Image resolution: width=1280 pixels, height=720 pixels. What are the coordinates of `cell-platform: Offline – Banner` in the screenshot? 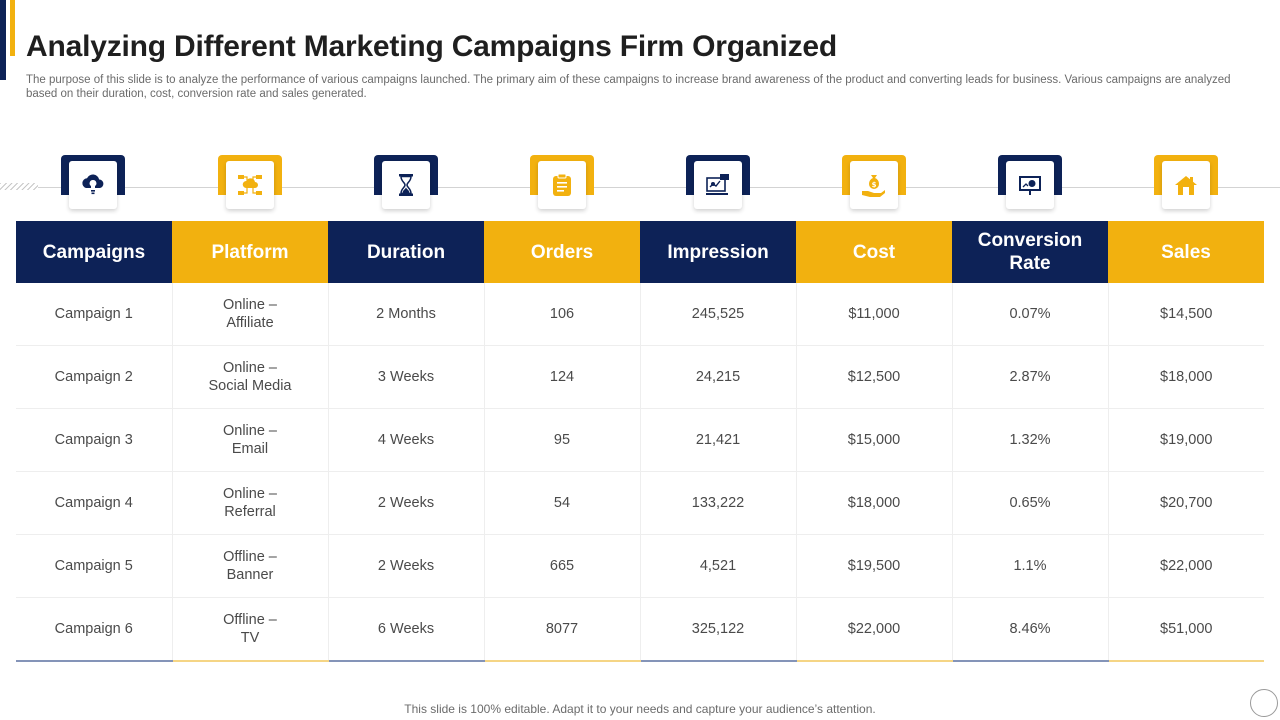 It's located at (250, 566).